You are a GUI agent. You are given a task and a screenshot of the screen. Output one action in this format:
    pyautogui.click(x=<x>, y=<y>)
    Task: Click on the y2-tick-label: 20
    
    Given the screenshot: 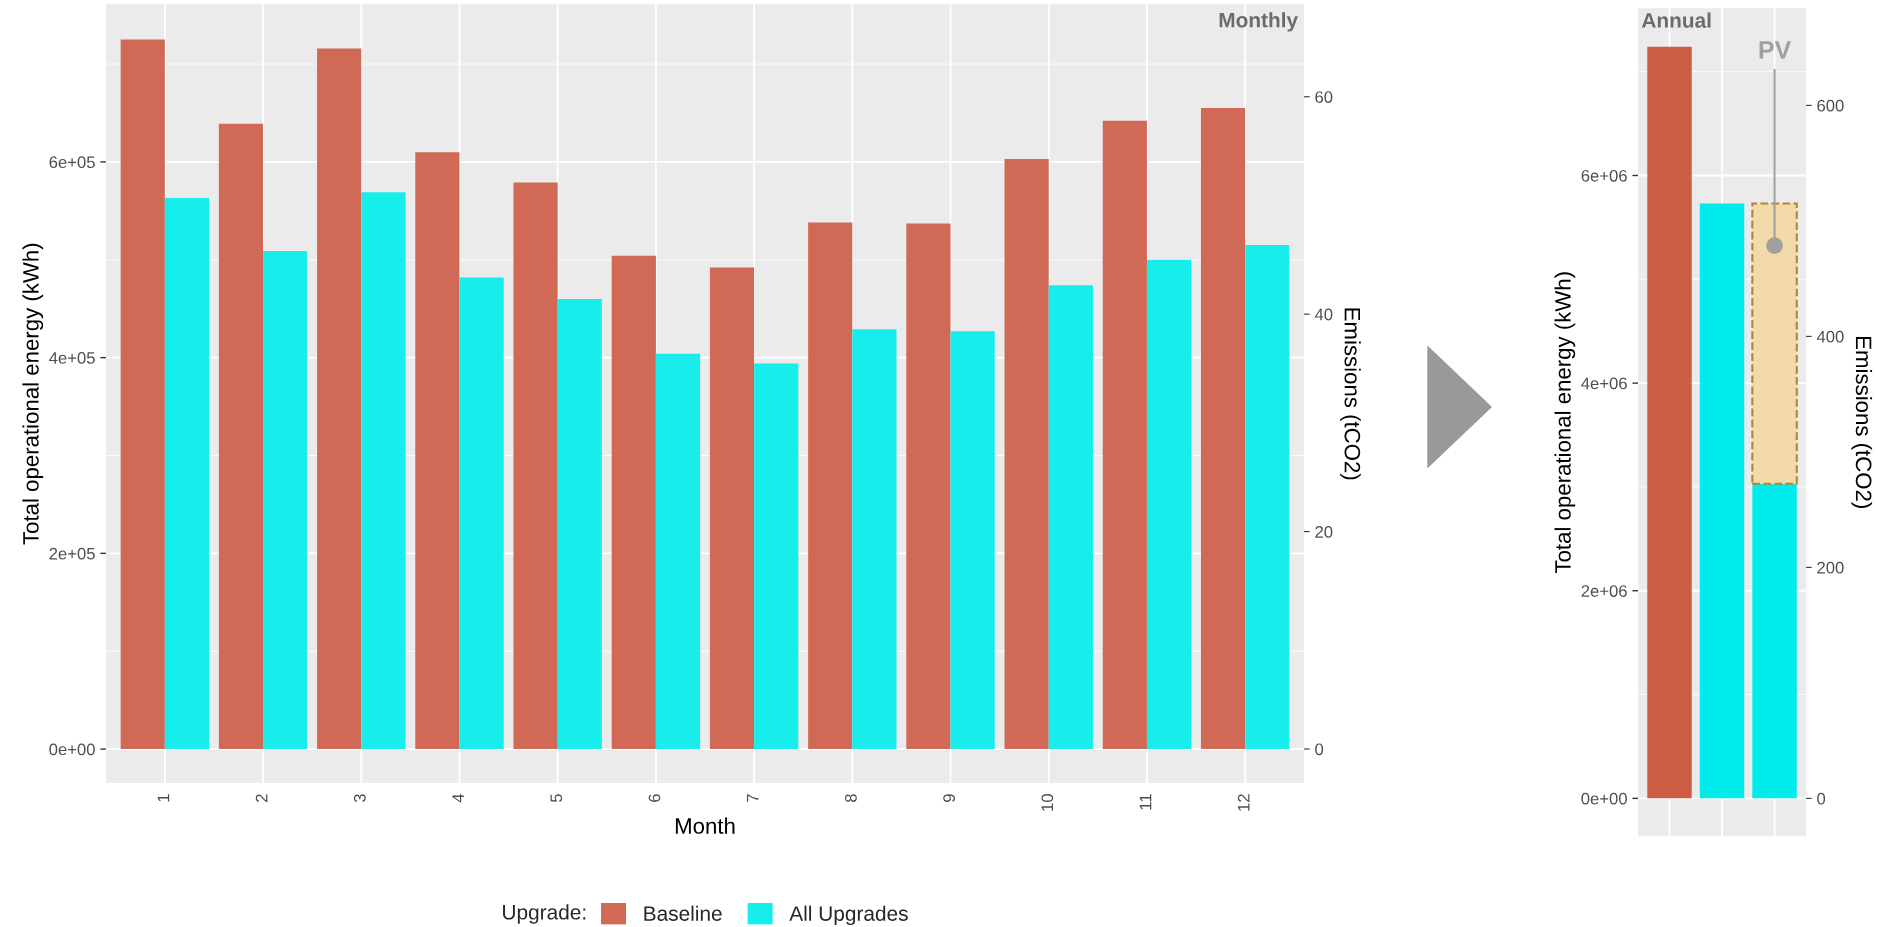 What is the action you would take?
    pyautogui.click(x=1324, y=531)
    